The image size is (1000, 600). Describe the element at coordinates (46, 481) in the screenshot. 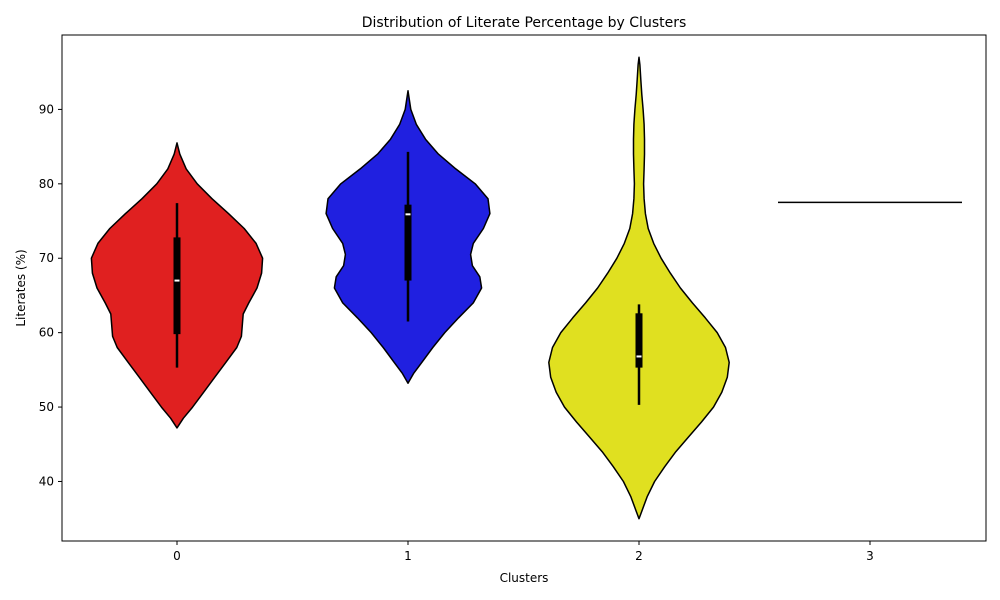

I see `y-tick-label: 40` at that location.